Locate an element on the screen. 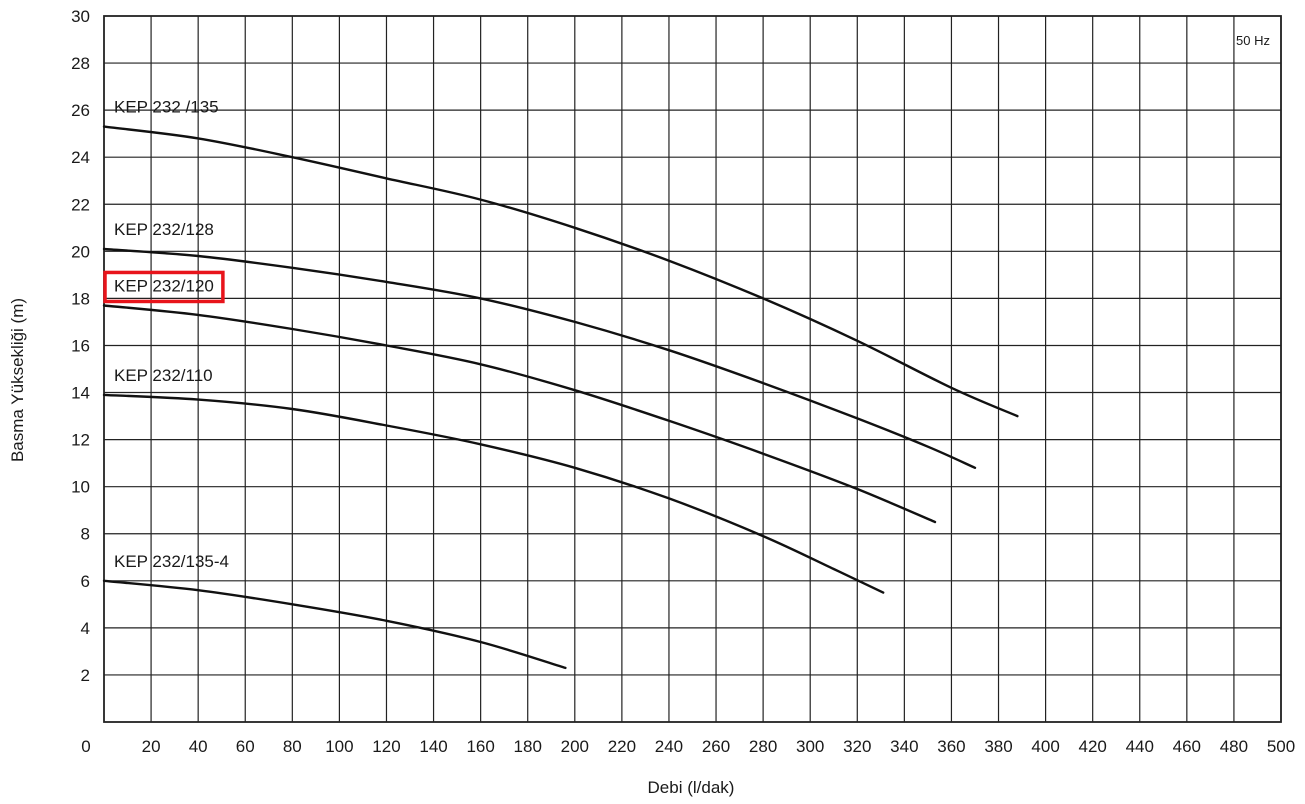 The width and height of the screenshot is (1305, 804). y-tick-label: 22 is located at coordinates (80, 204).